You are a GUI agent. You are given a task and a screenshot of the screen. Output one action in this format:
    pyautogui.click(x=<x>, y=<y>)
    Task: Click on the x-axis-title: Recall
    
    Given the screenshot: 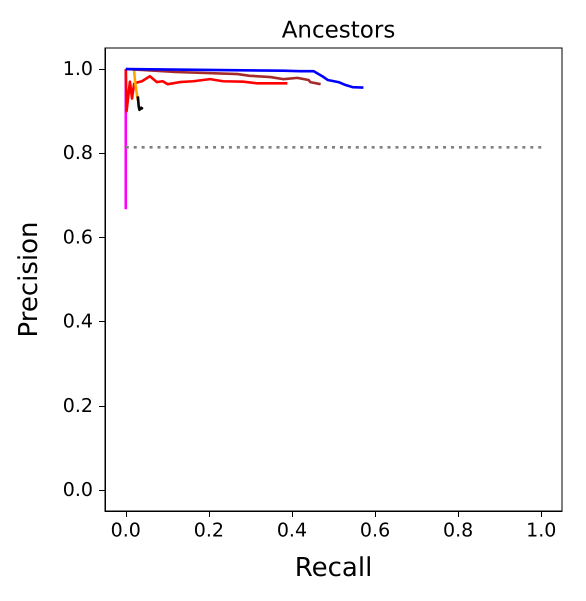 What is the action you would take?
    pyautogui.click(x=333, y=568)
    